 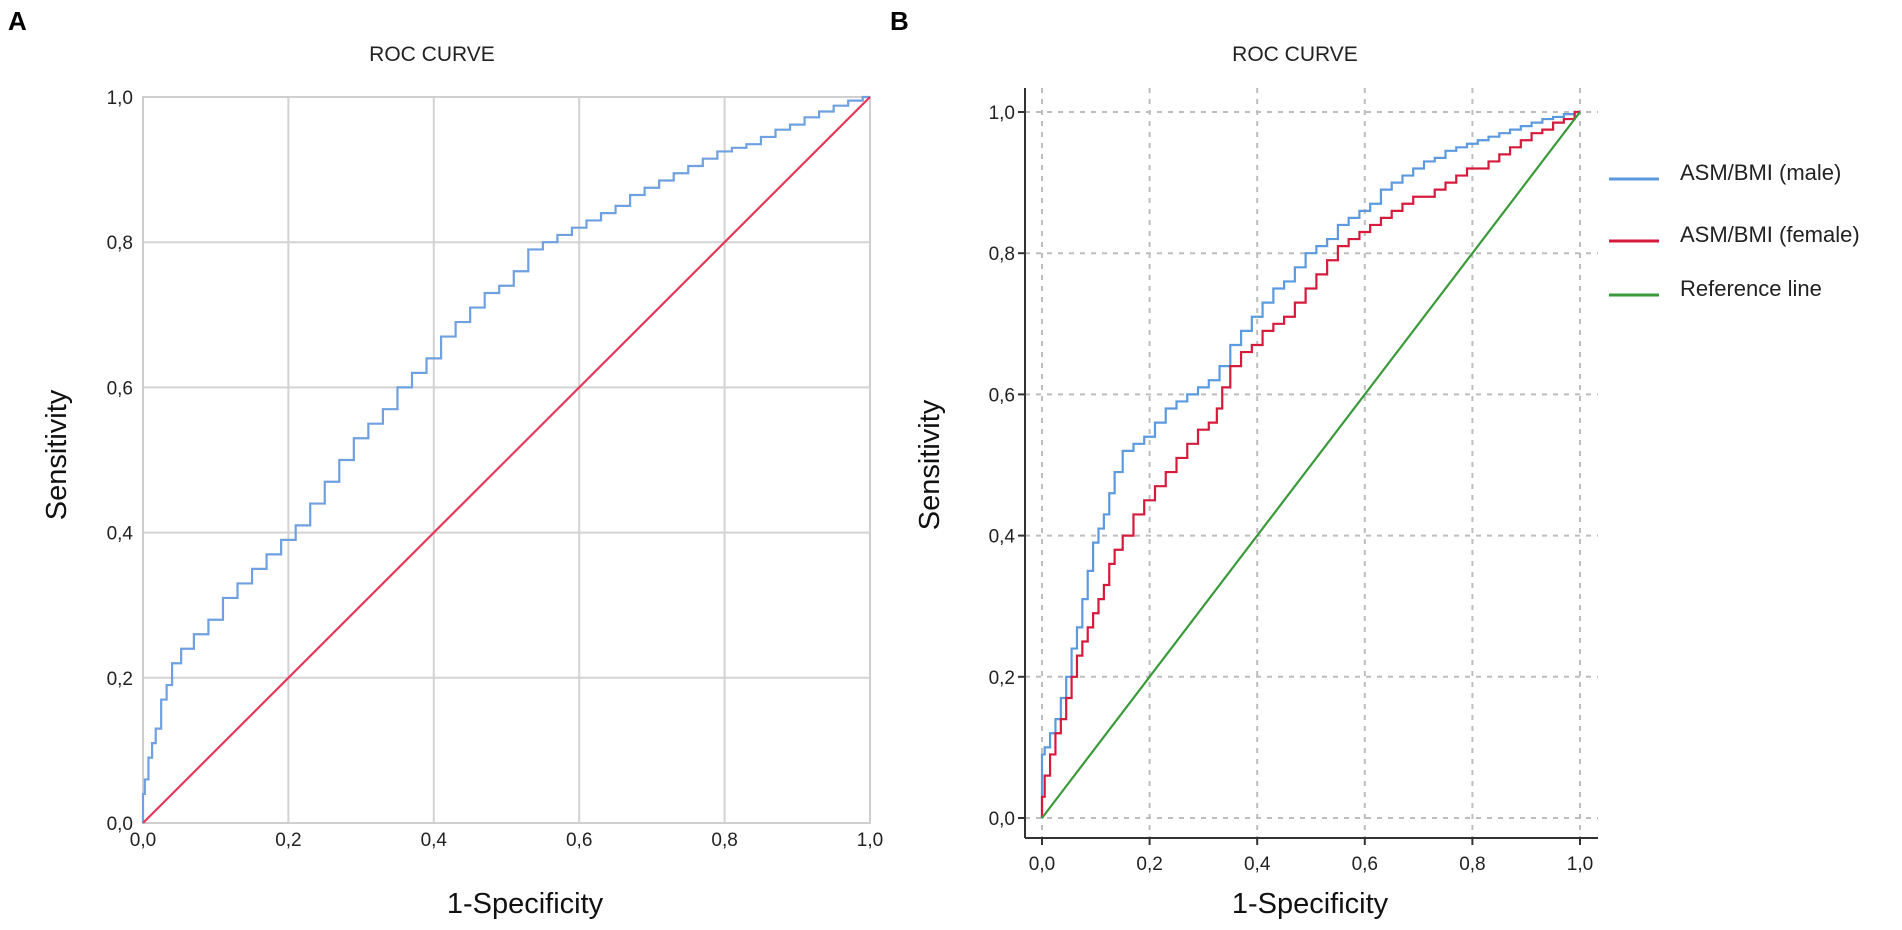 I want to click on panel-b-y-axis-label: Sensitivity, so click(x=930, y=464).